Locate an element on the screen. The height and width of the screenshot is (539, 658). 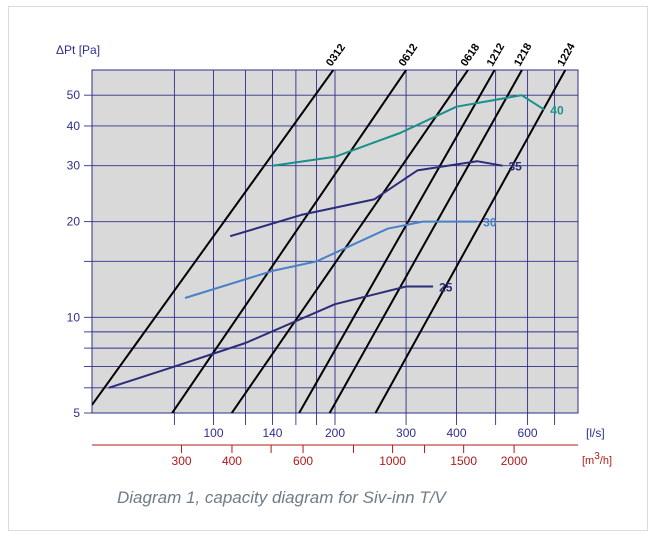
y-tick-label: 5 is located at coordinates (76, 413).